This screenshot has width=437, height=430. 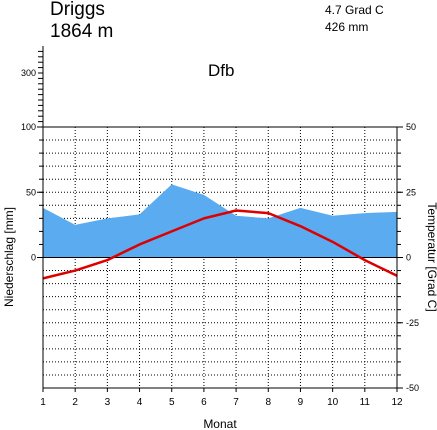 I want to click on left-axis-label: Niederschlag [mm], so click(x=9, y=257).